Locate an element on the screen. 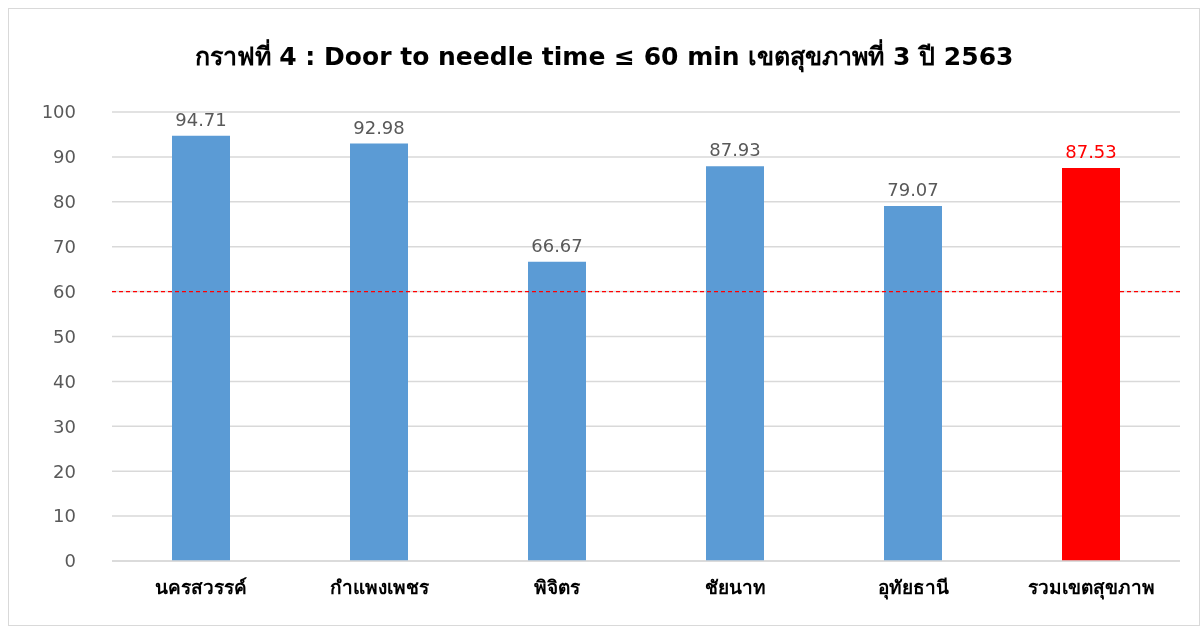 The height and width of the screenshot is (628, 1203). x-tick-label: อุทัยธานี is located at coordinates (913, 588).